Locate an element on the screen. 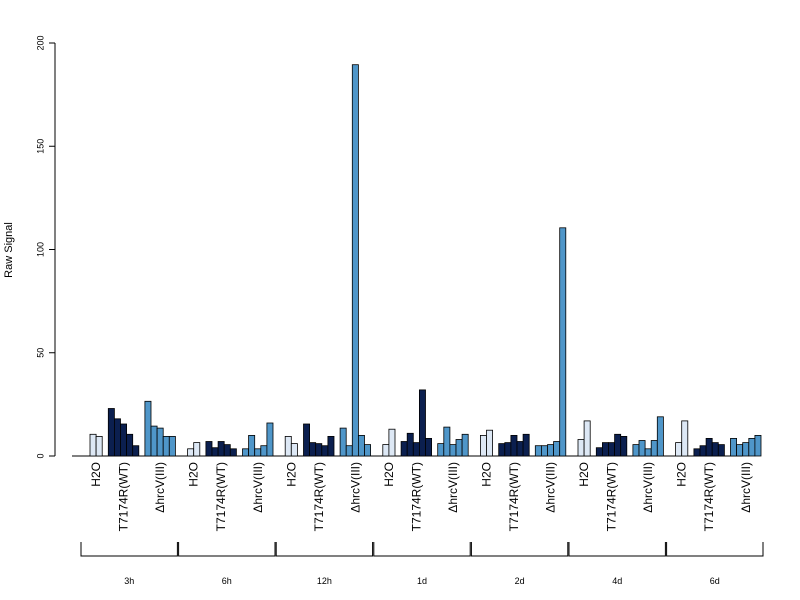 The image size is (800, 600). timepoint-label: 3h is located at coordinates (129, 581).